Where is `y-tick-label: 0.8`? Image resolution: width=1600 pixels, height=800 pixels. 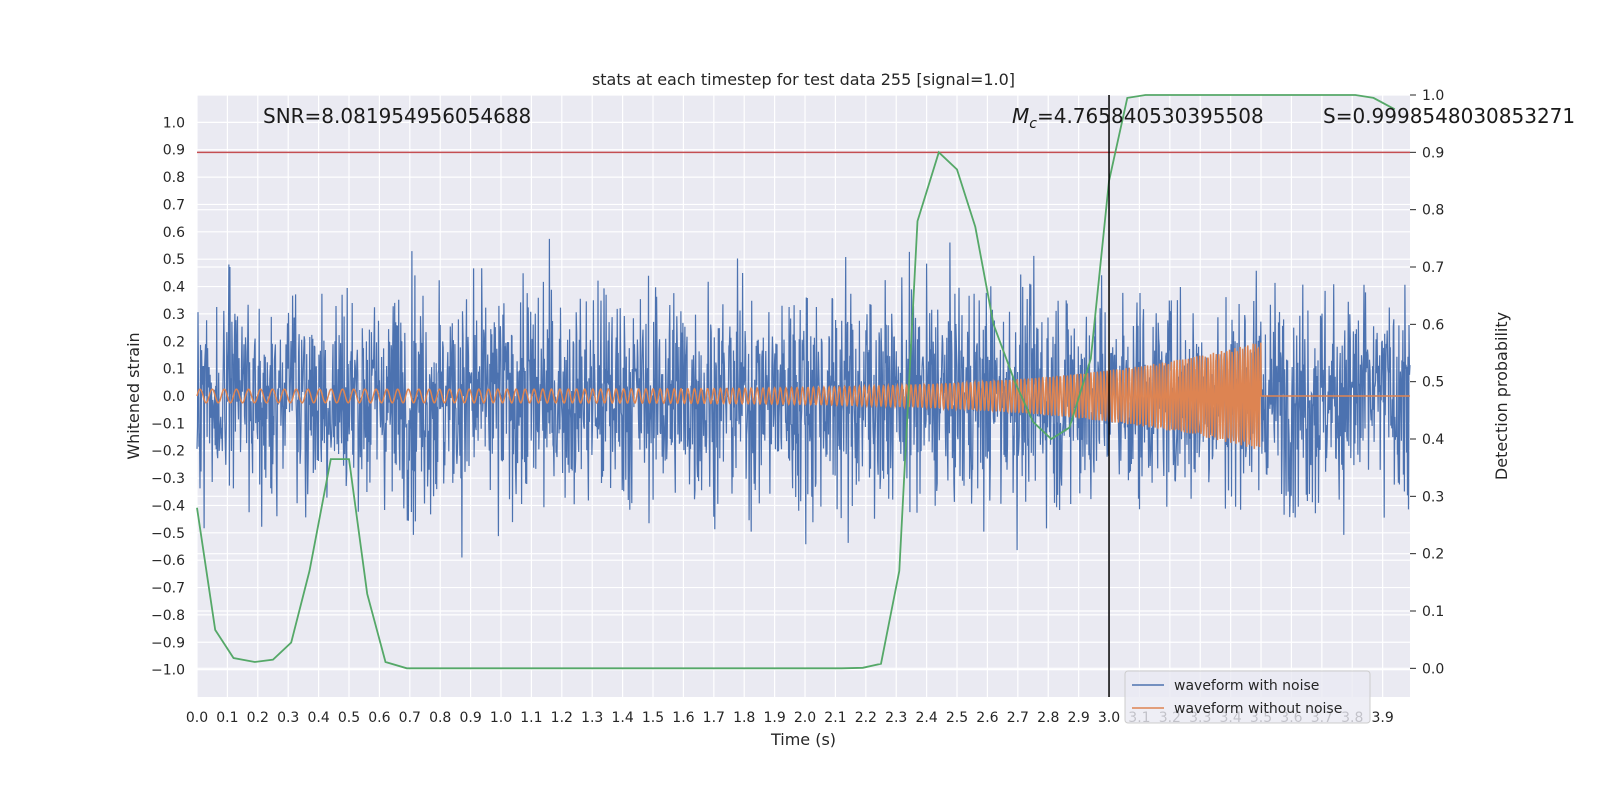
y-tick-label: 0.8 is located at coordinates (174, 178).